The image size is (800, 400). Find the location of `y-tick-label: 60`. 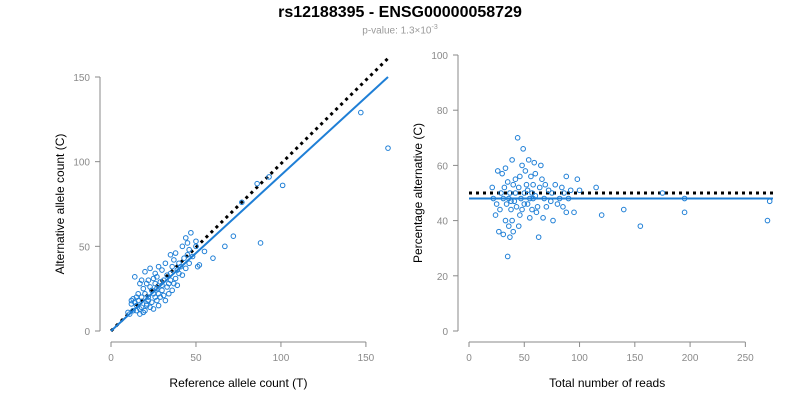

y-tick-label: 60 is located at coordinates (443, 166).